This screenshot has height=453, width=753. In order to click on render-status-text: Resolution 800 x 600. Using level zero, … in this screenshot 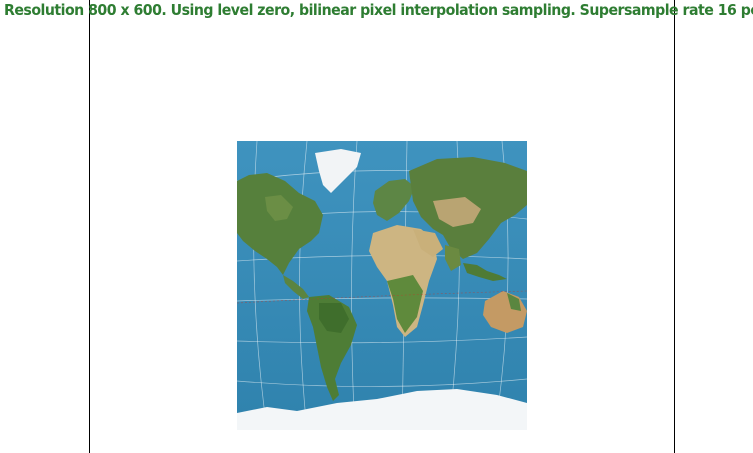, I will do `click(378, 10)`.